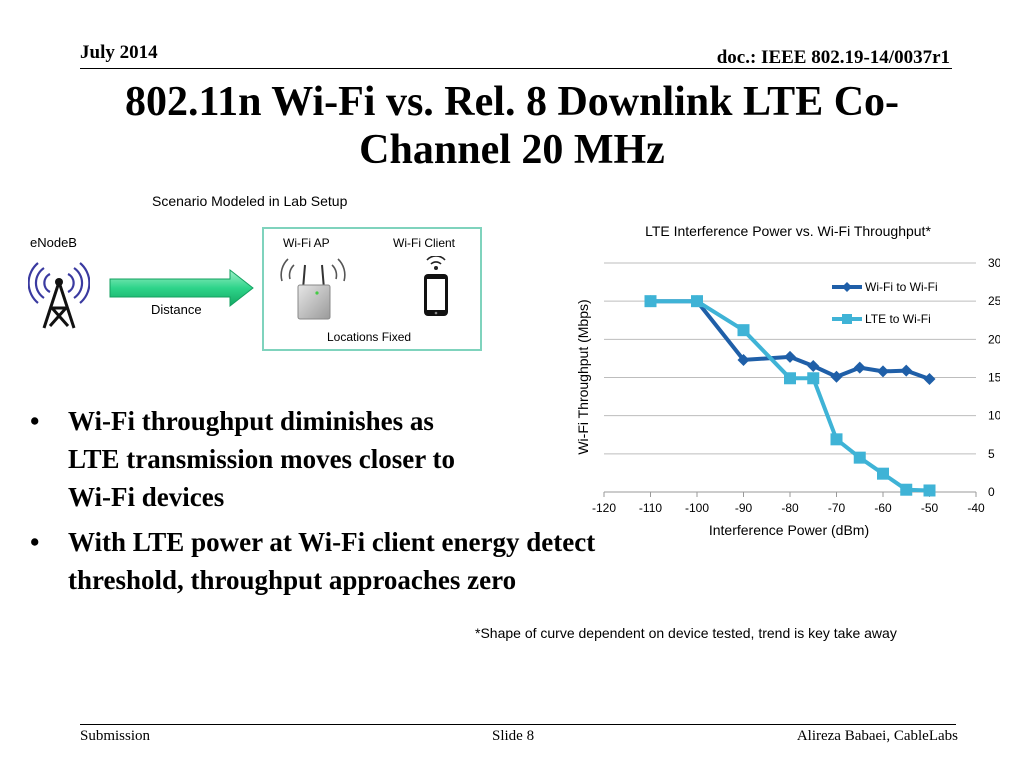 Image resolution: width=1024 pixels, height=768 pixels. I want to click on antenna-tower-icon, so click(59, 295).